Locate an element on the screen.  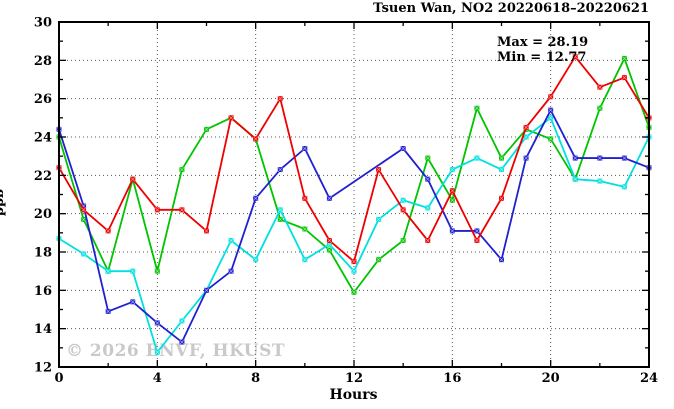
y-tick-label: 18 is located at coordinates (43, 253).